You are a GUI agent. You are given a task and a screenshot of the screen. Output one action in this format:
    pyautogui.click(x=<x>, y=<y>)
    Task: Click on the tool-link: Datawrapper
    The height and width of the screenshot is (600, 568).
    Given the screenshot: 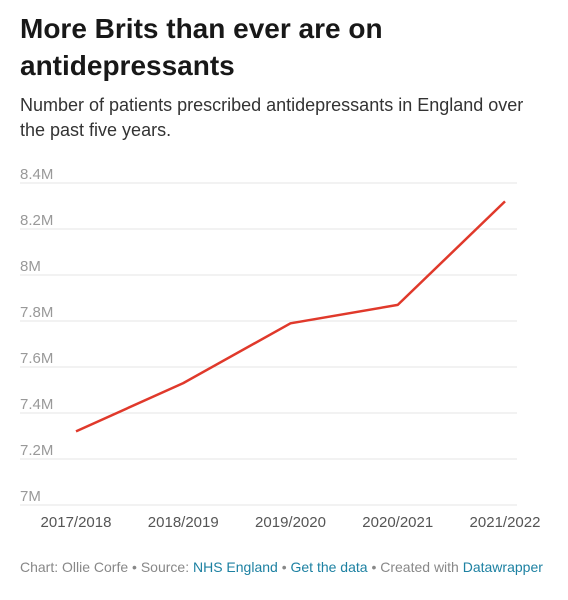 What is the action you would take?
    pyautogui.click(x=502, y=567)
    